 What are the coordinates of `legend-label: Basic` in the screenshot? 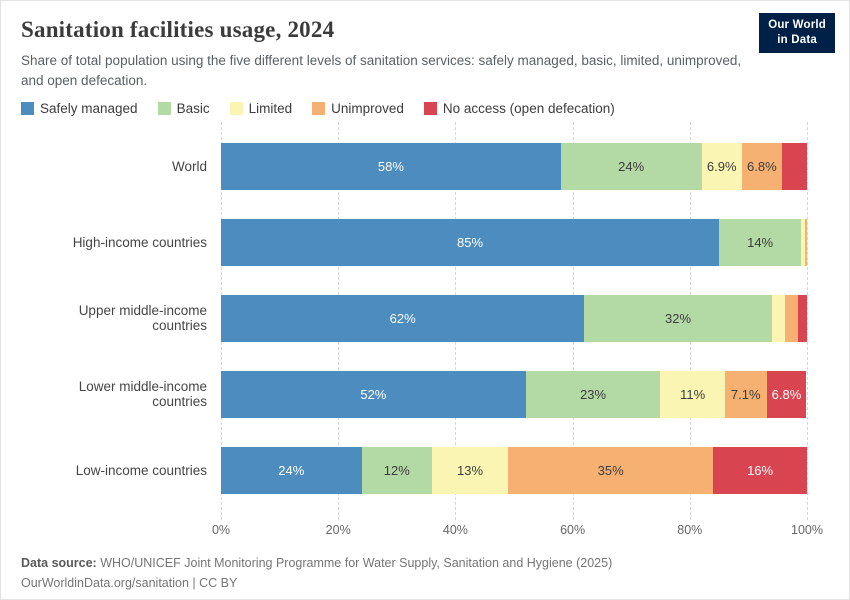 It's located at (193, 109).